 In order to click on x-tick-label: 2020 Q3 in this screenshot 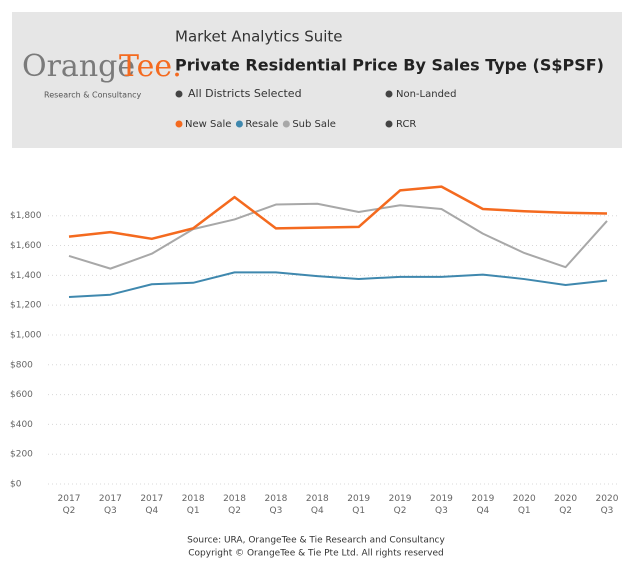, I will do `click(607, 505)`.